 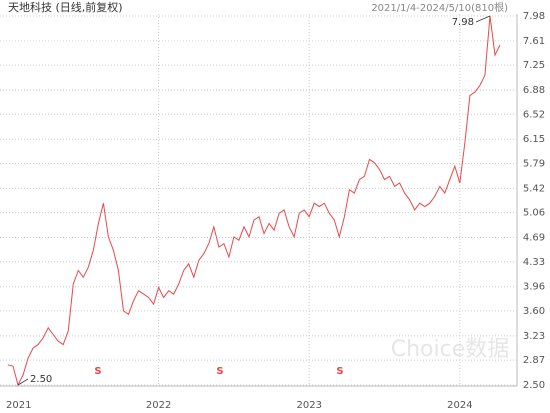 I want to click on y-tick-label: 5.79, so click(x=534, y=163).